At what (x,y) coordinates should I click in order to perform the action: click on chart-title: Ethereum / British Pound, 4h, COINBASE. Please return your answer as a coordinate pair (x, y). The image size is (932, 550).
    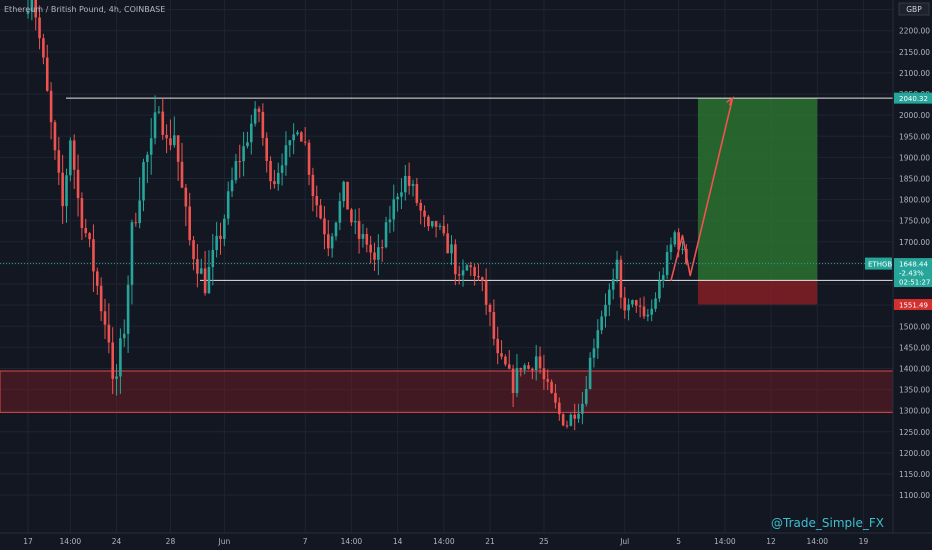
    Looking at the image, I should click on (85, 9).